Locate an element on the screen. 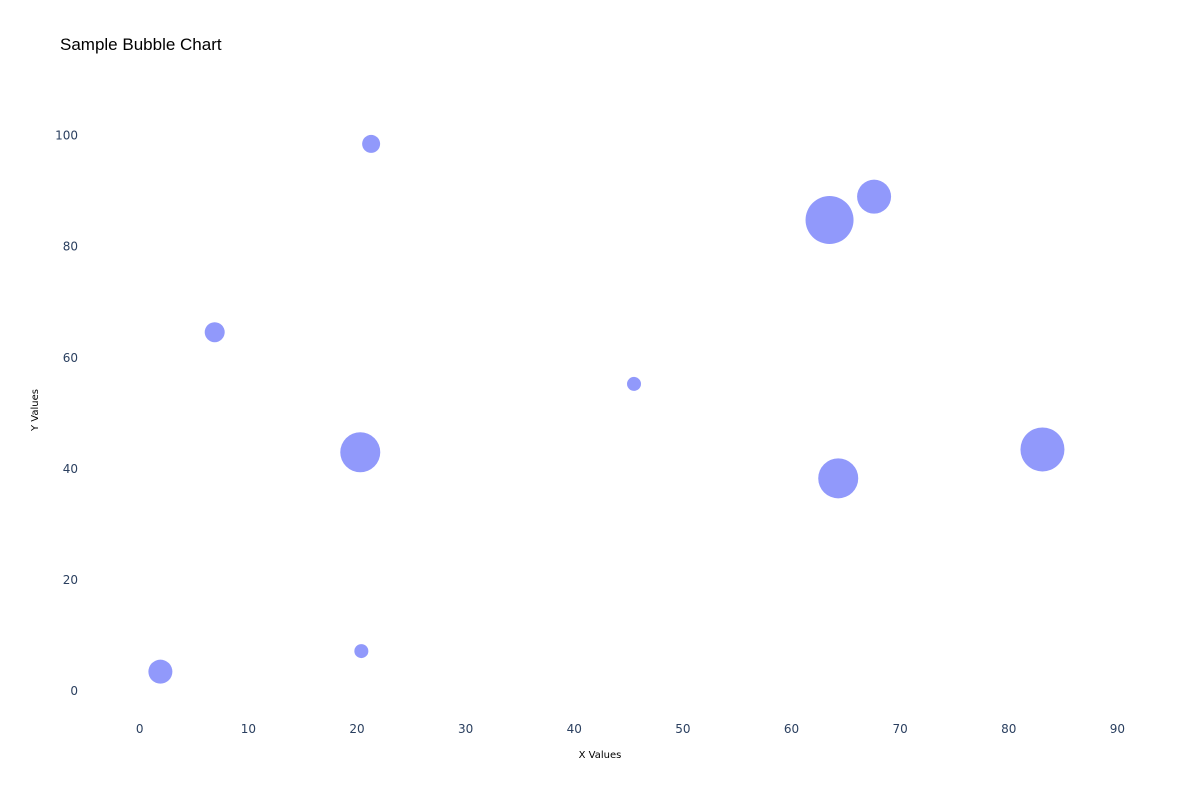 The height and width of the screenshot is (800, 1200). x-tick-label: 80 is located at coordinates (1008, 729).